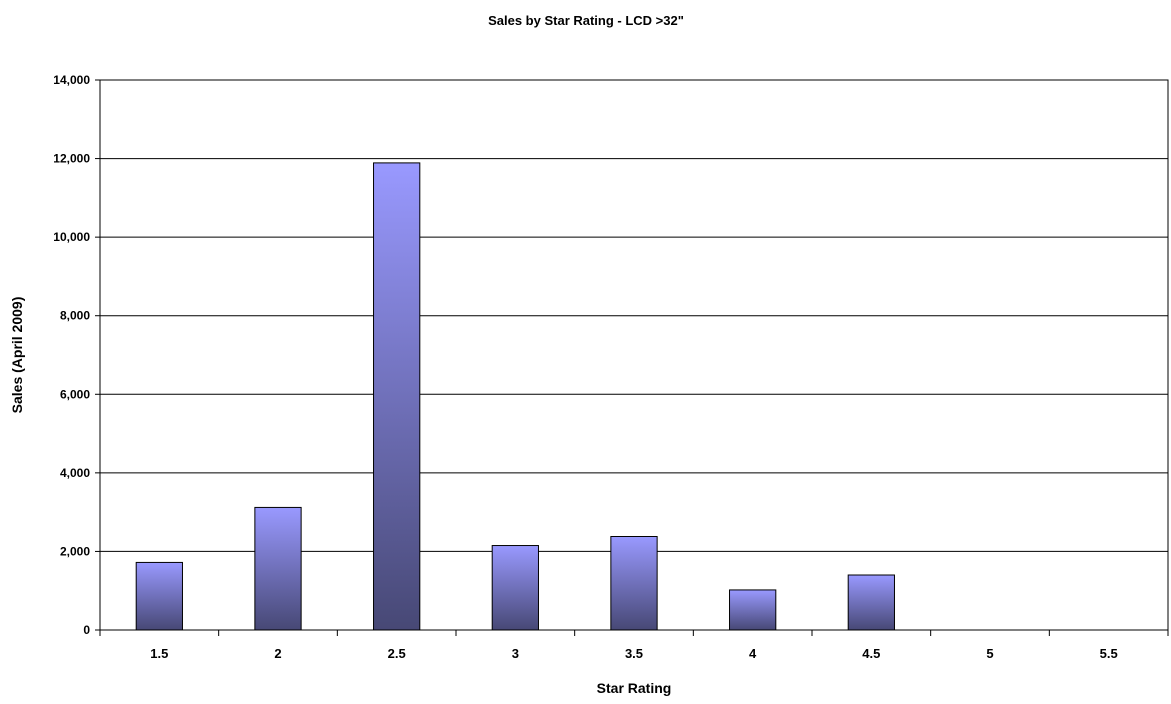  Describe the element at coordinates (71, 159) in the screenshot. I see `y-tick-label: 12,000` at that location.